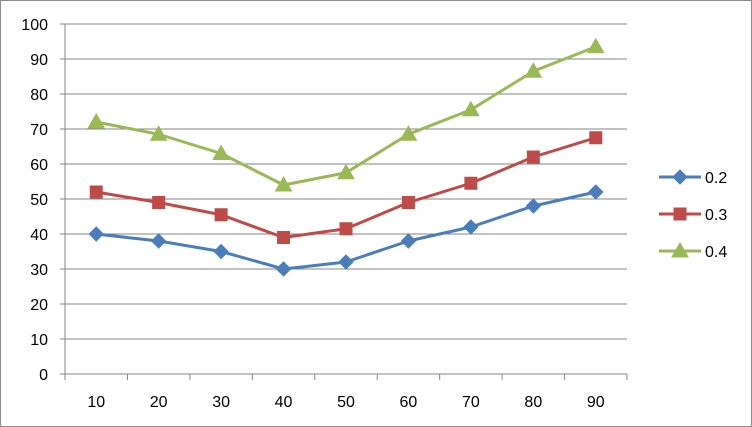 The height and width of the screenshot is (427, 752). What do you see at coordinates (39, 340) in the screenshot?
I see `y-tick-label: 10` at bounding box center [39, 340].